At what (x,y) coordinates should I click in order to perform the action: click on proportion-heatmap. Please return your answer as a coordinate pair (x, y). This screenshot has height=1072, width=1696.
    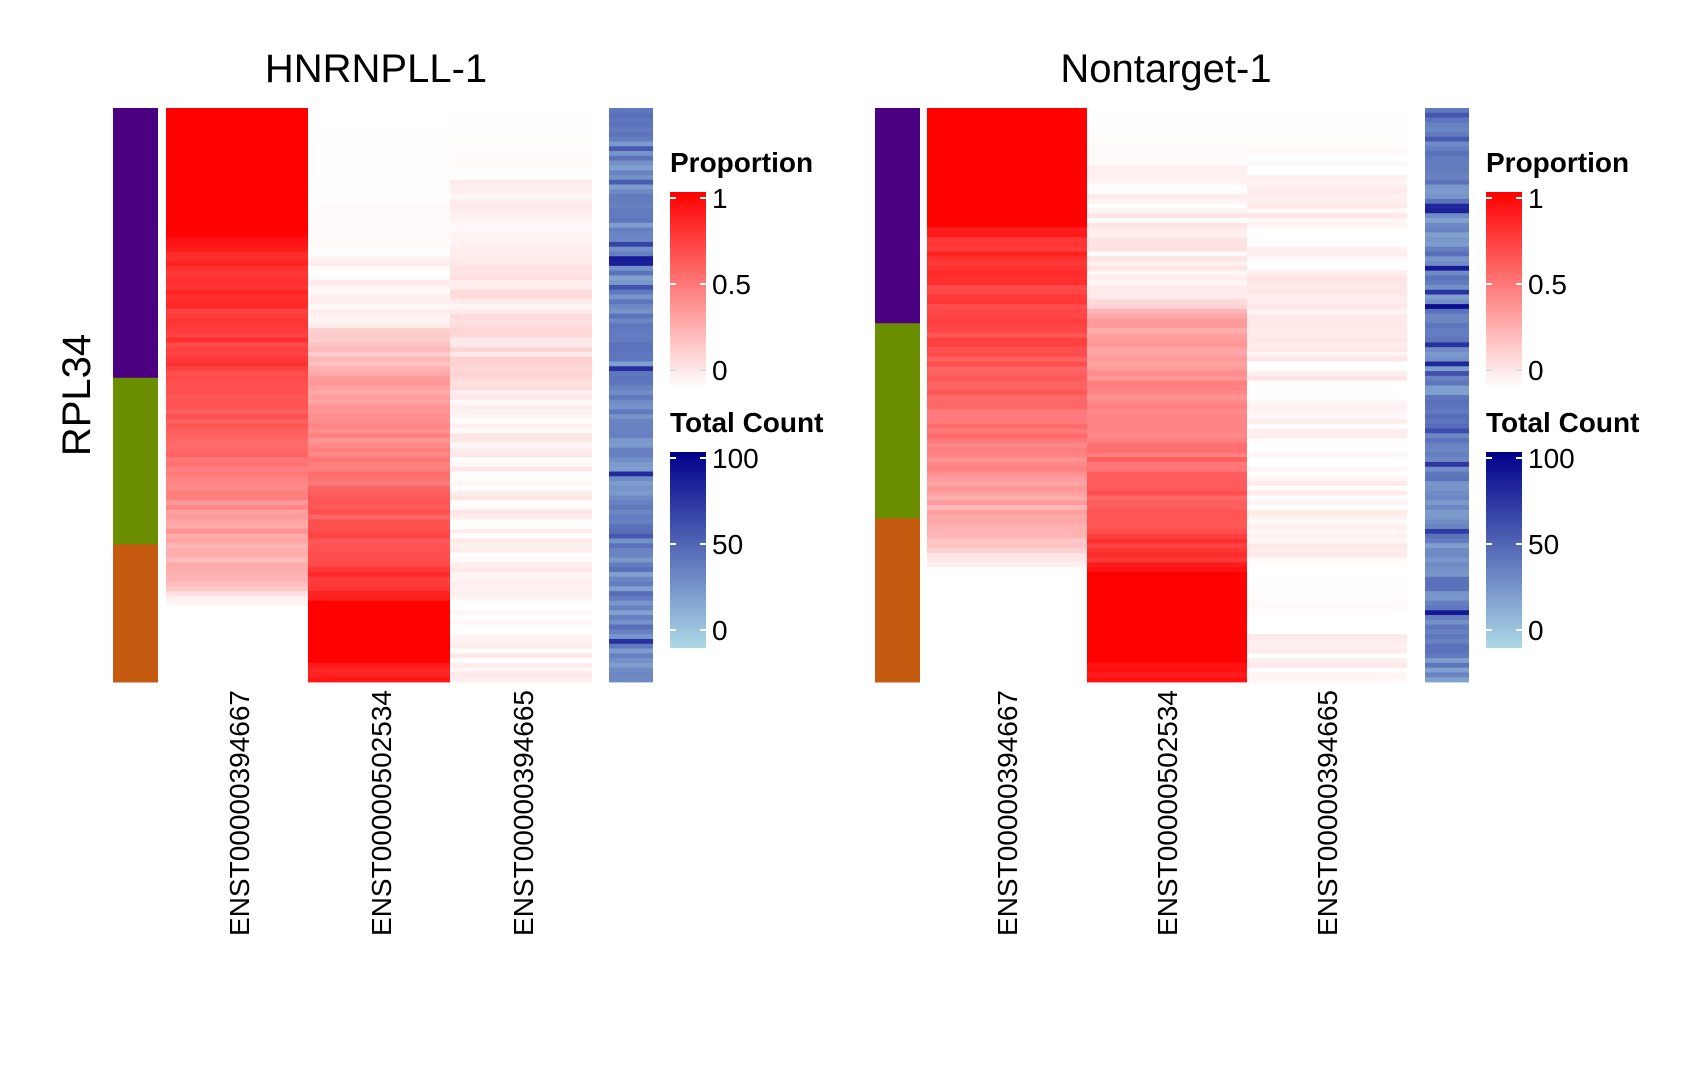
    Looking at the image, I should click on (379, 395).